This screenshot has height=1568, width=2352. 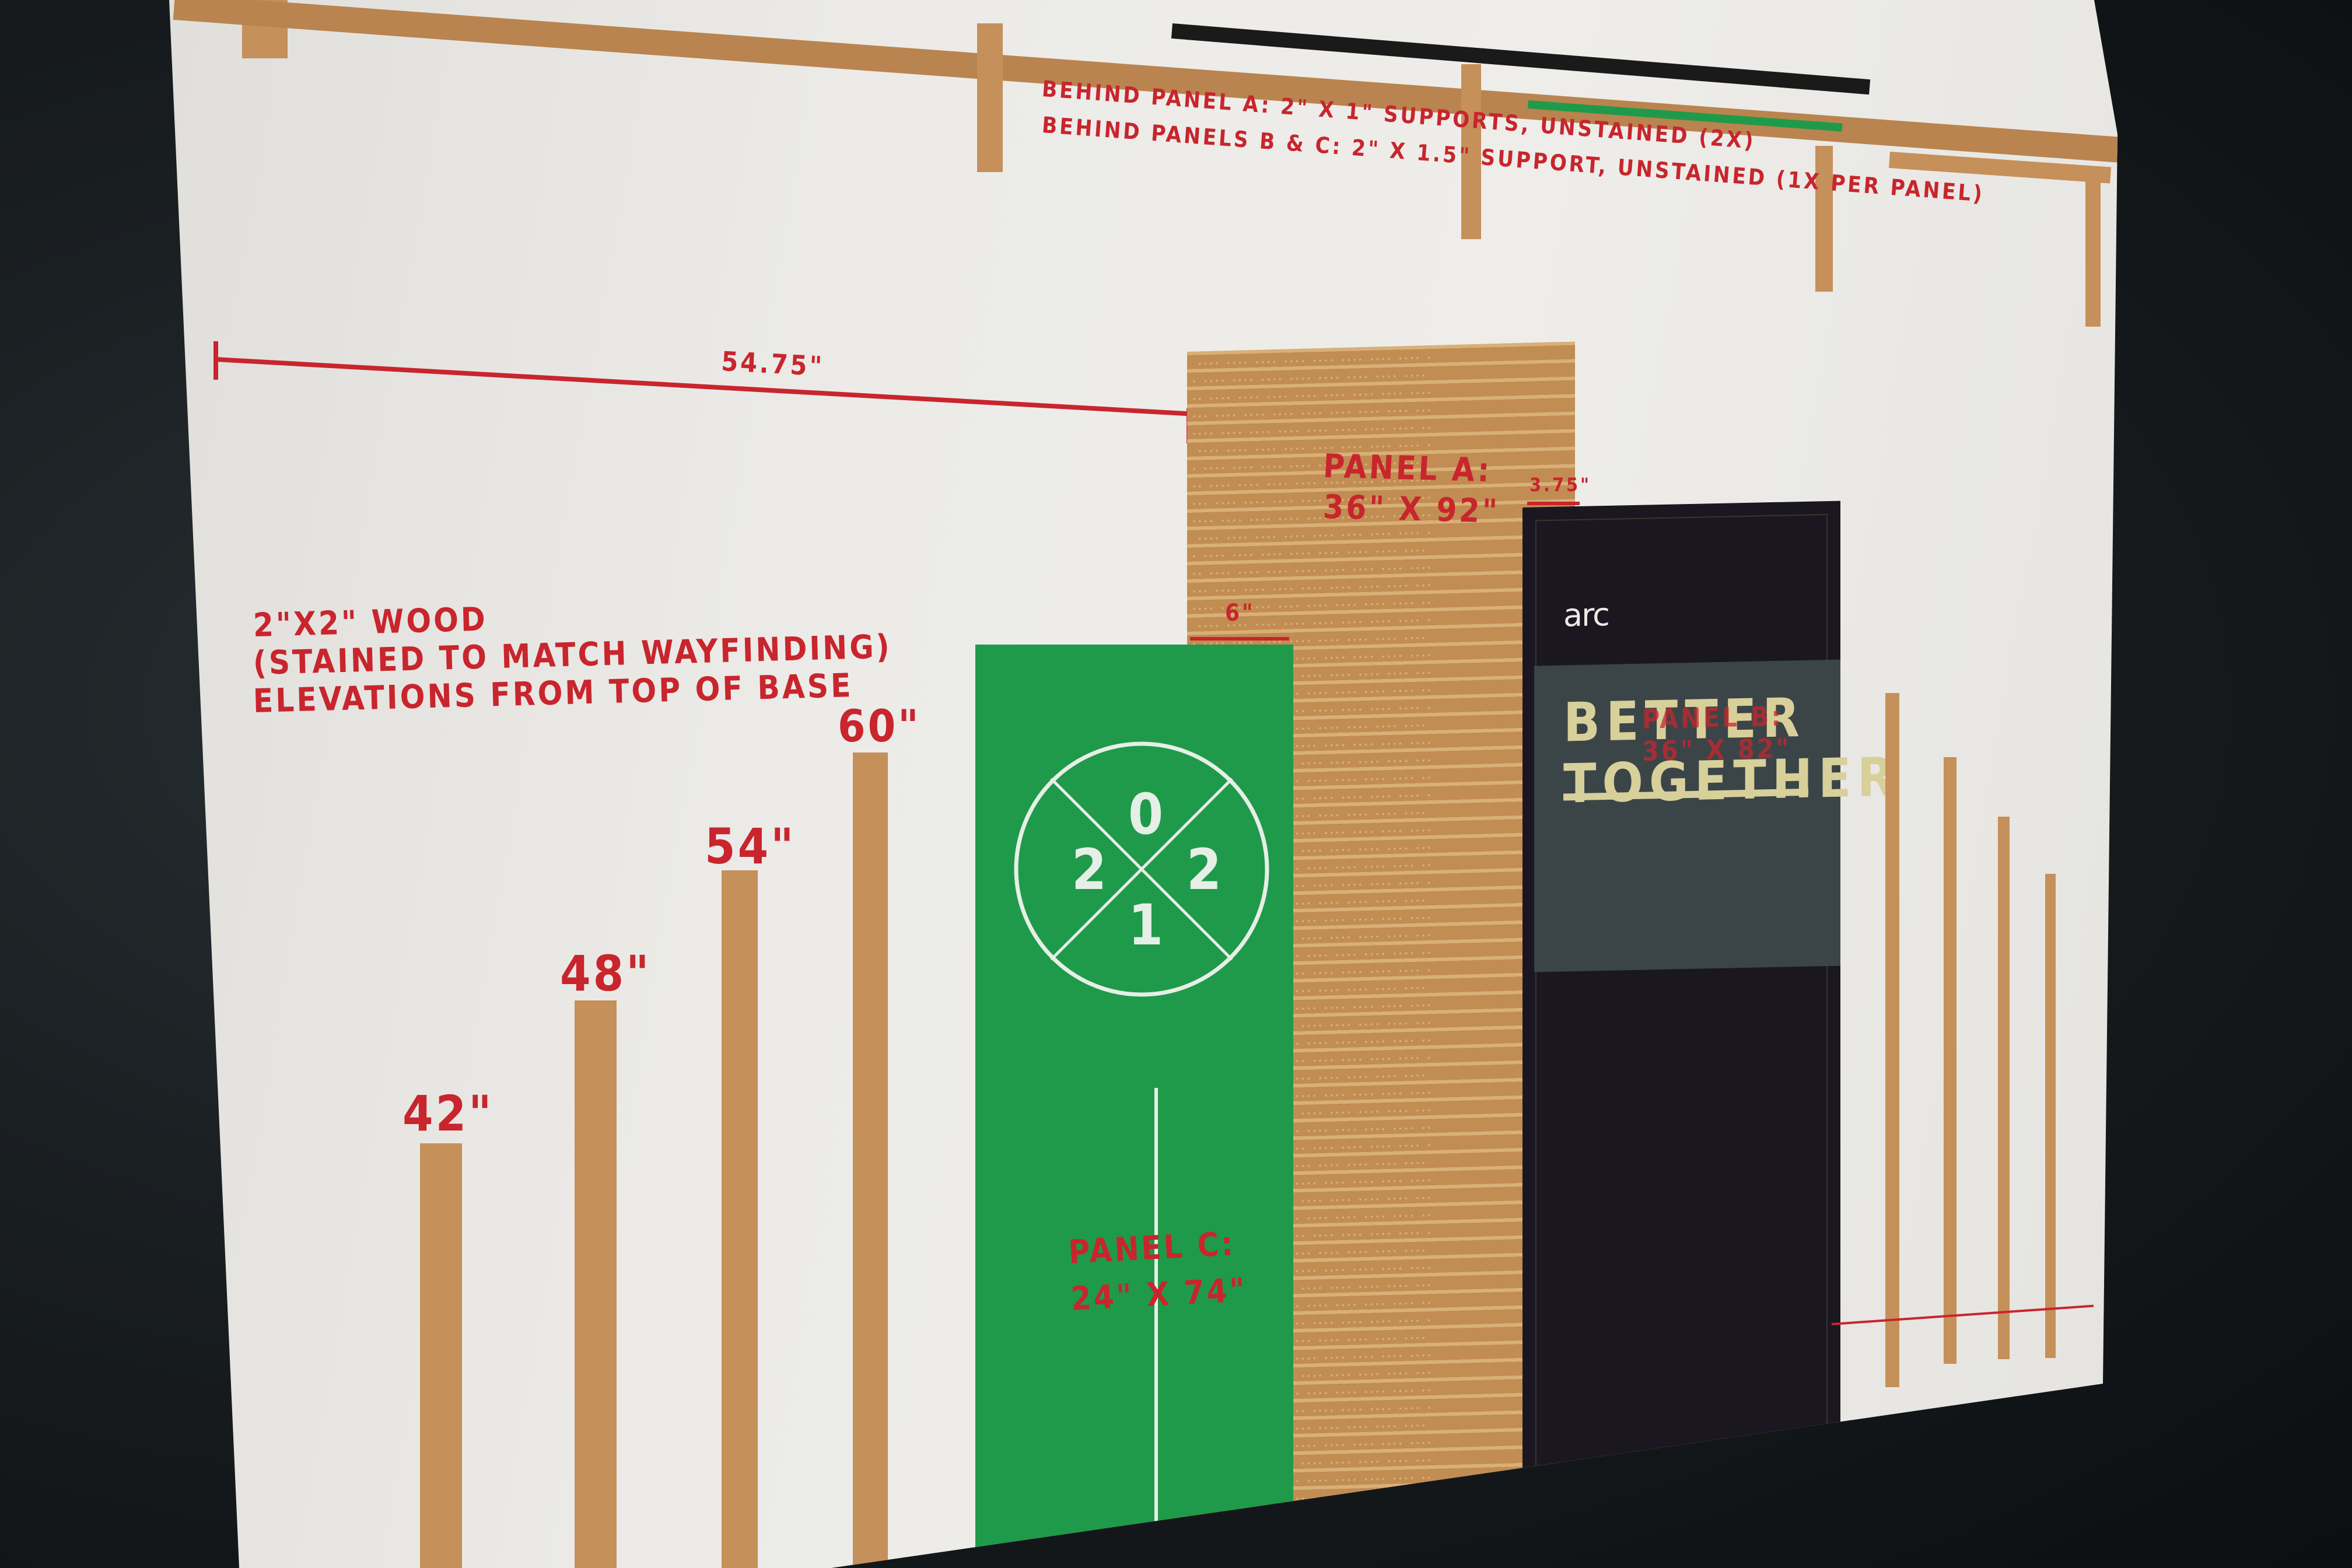 What do you see at coordinates (1146, 925) in the screenshot?
I see `badge-digit-bottom: 1` at bounding box center [1146, 925].